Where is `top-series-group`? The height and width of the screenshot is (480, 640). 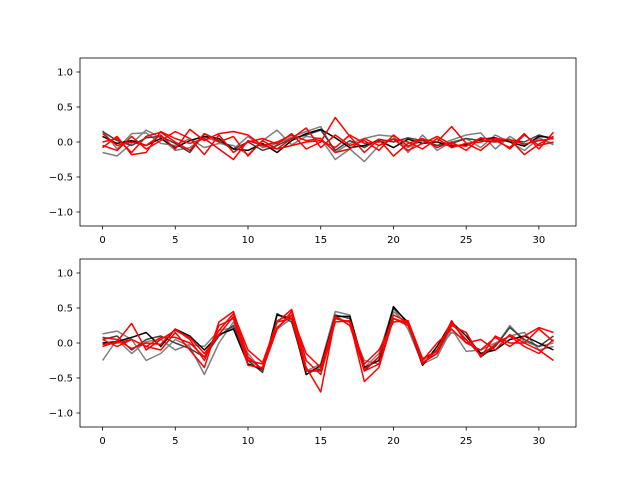 top-series-group is located at coordinates (328, 139).